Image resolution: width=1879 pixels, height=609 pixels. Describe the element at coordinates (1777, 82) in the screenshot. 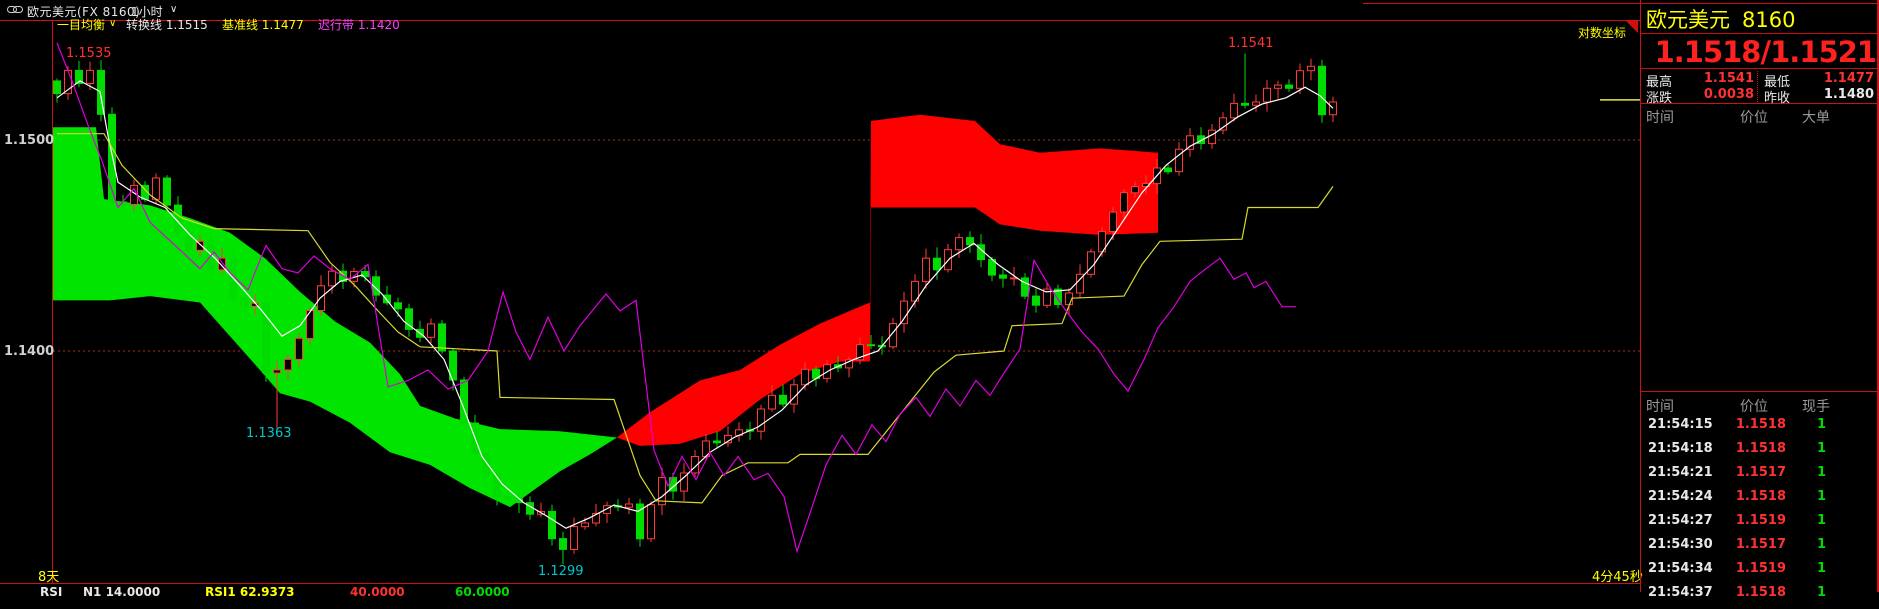

I see `stat-low-label: 最低` at that location.